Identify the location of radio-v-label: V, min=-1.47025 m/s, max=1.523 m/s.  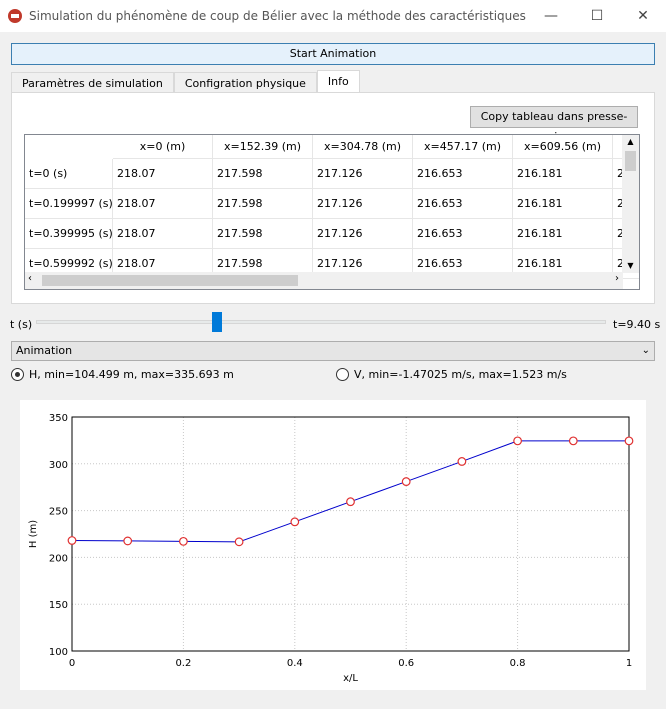
(460, 374).